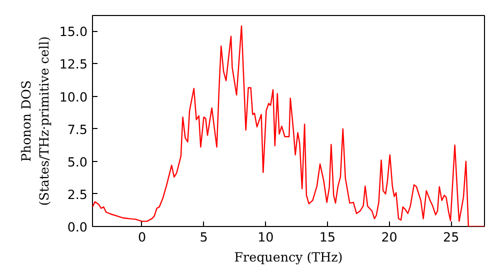  I want to click on y-tick-label: 2.5, so click(77, 194).